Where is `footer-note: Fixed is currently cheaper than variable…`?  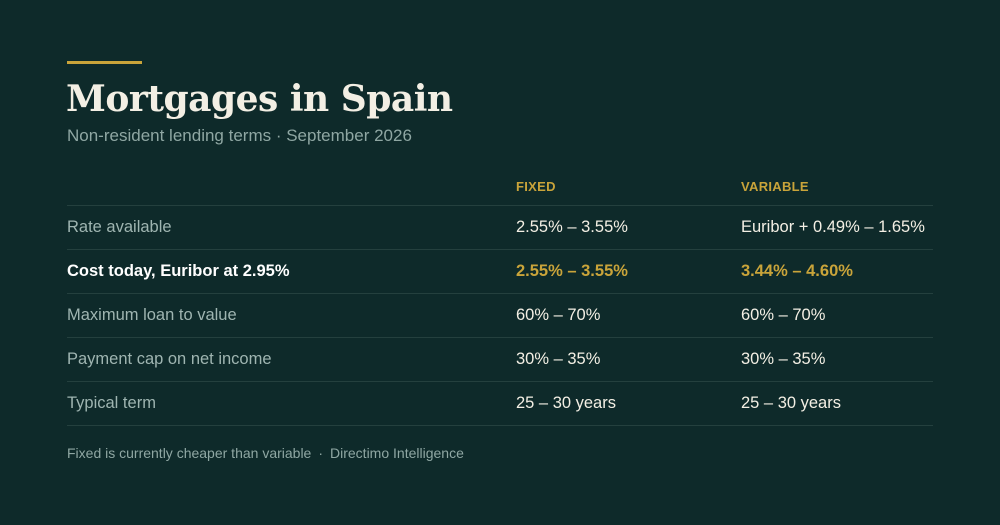
footer-note: Fixed is currently cheaper than variable… is located at coordinates (265, 453).